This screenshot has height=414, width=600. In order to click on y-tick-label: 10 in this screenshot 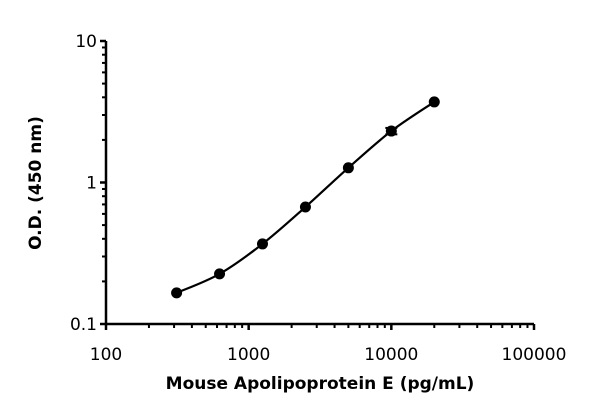, I will do `click(86, 42)`.